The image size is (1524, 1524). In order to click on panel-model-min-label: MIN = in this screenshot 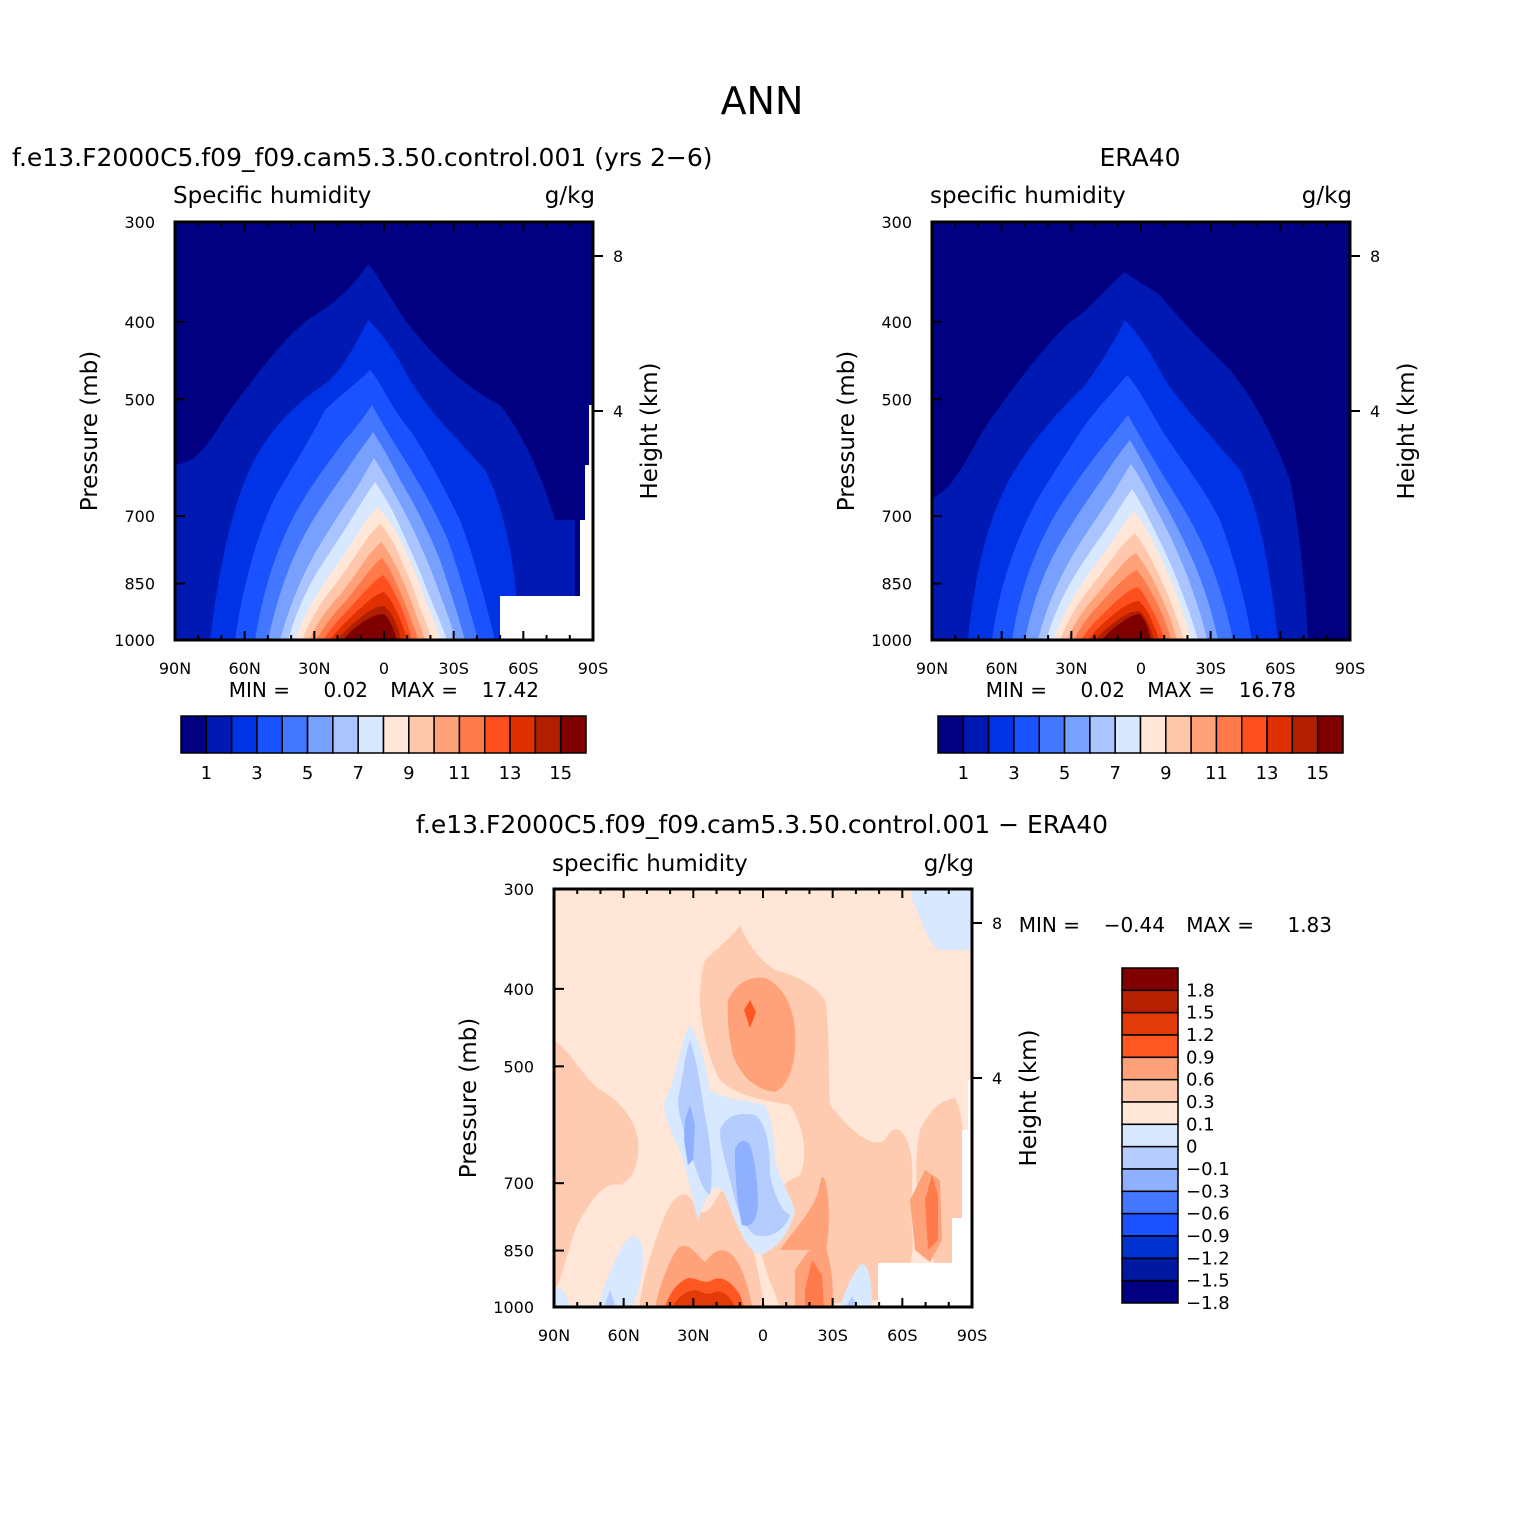, I will do `click(259, 690)`.